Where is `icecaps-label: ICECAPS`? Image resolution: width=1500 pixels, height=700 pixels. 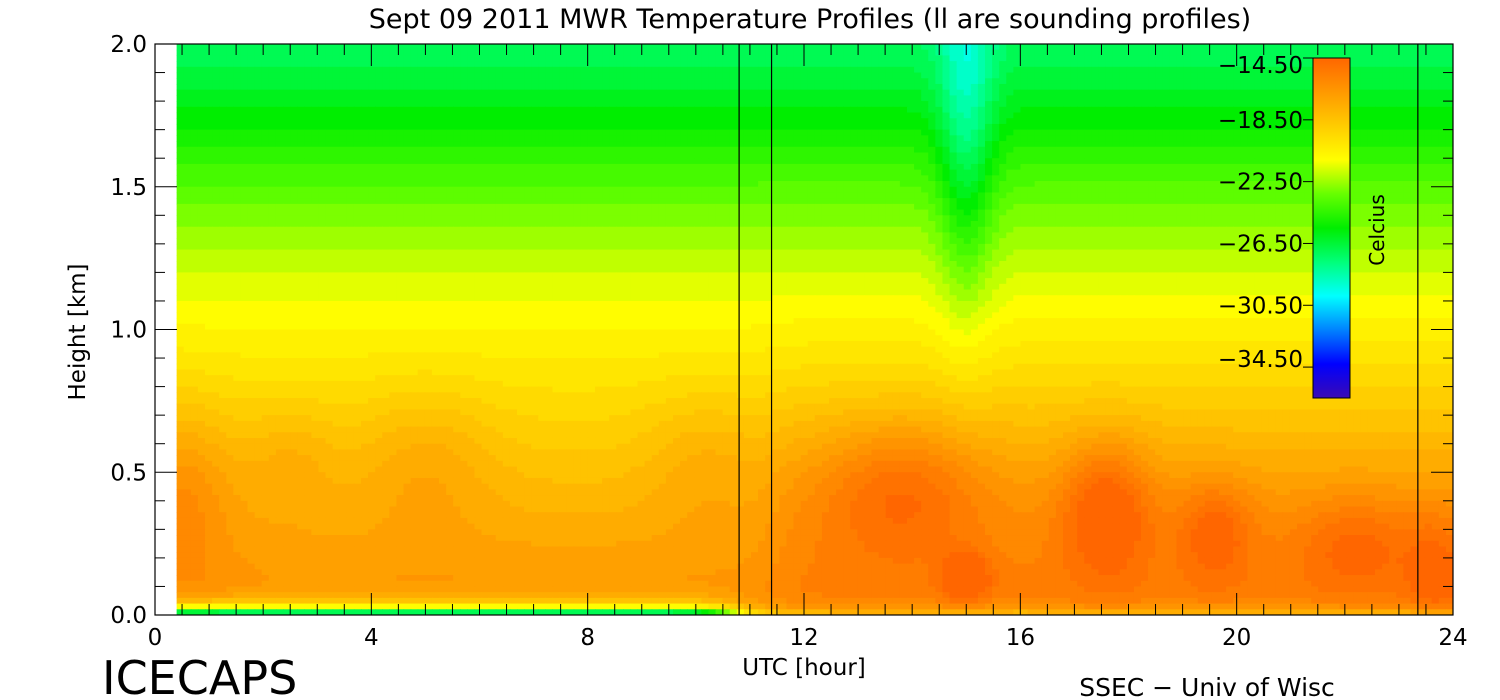 icecaps-label: ICECAPS is located at coordinates (199, 675).